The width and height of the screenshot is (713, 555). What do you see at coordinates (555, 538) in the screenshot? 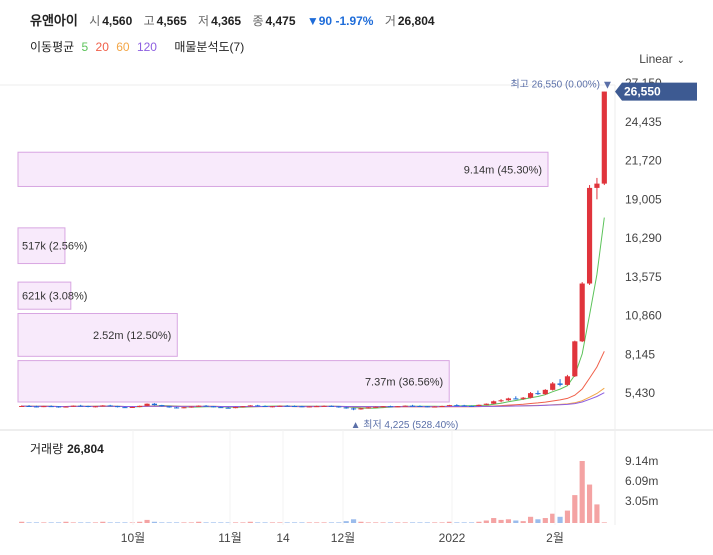
I see `x-tick-label: 2월` at bounding box center [555, 538].